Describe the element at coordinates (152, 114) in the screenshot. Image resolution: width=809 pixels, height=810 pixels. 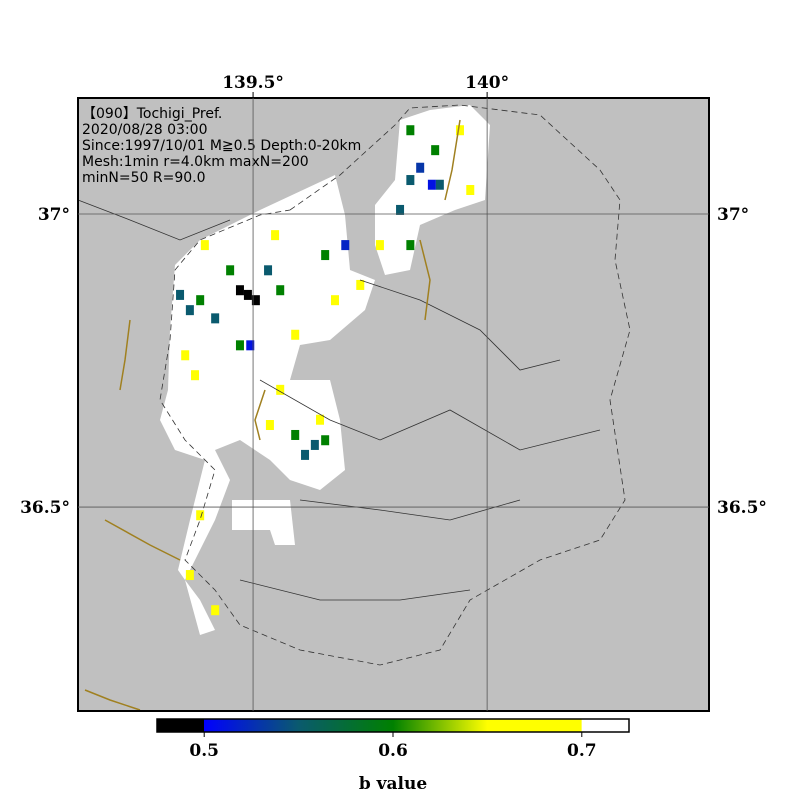
I see `annotation-line: 【090】Tochigi_Pref.` at that location.